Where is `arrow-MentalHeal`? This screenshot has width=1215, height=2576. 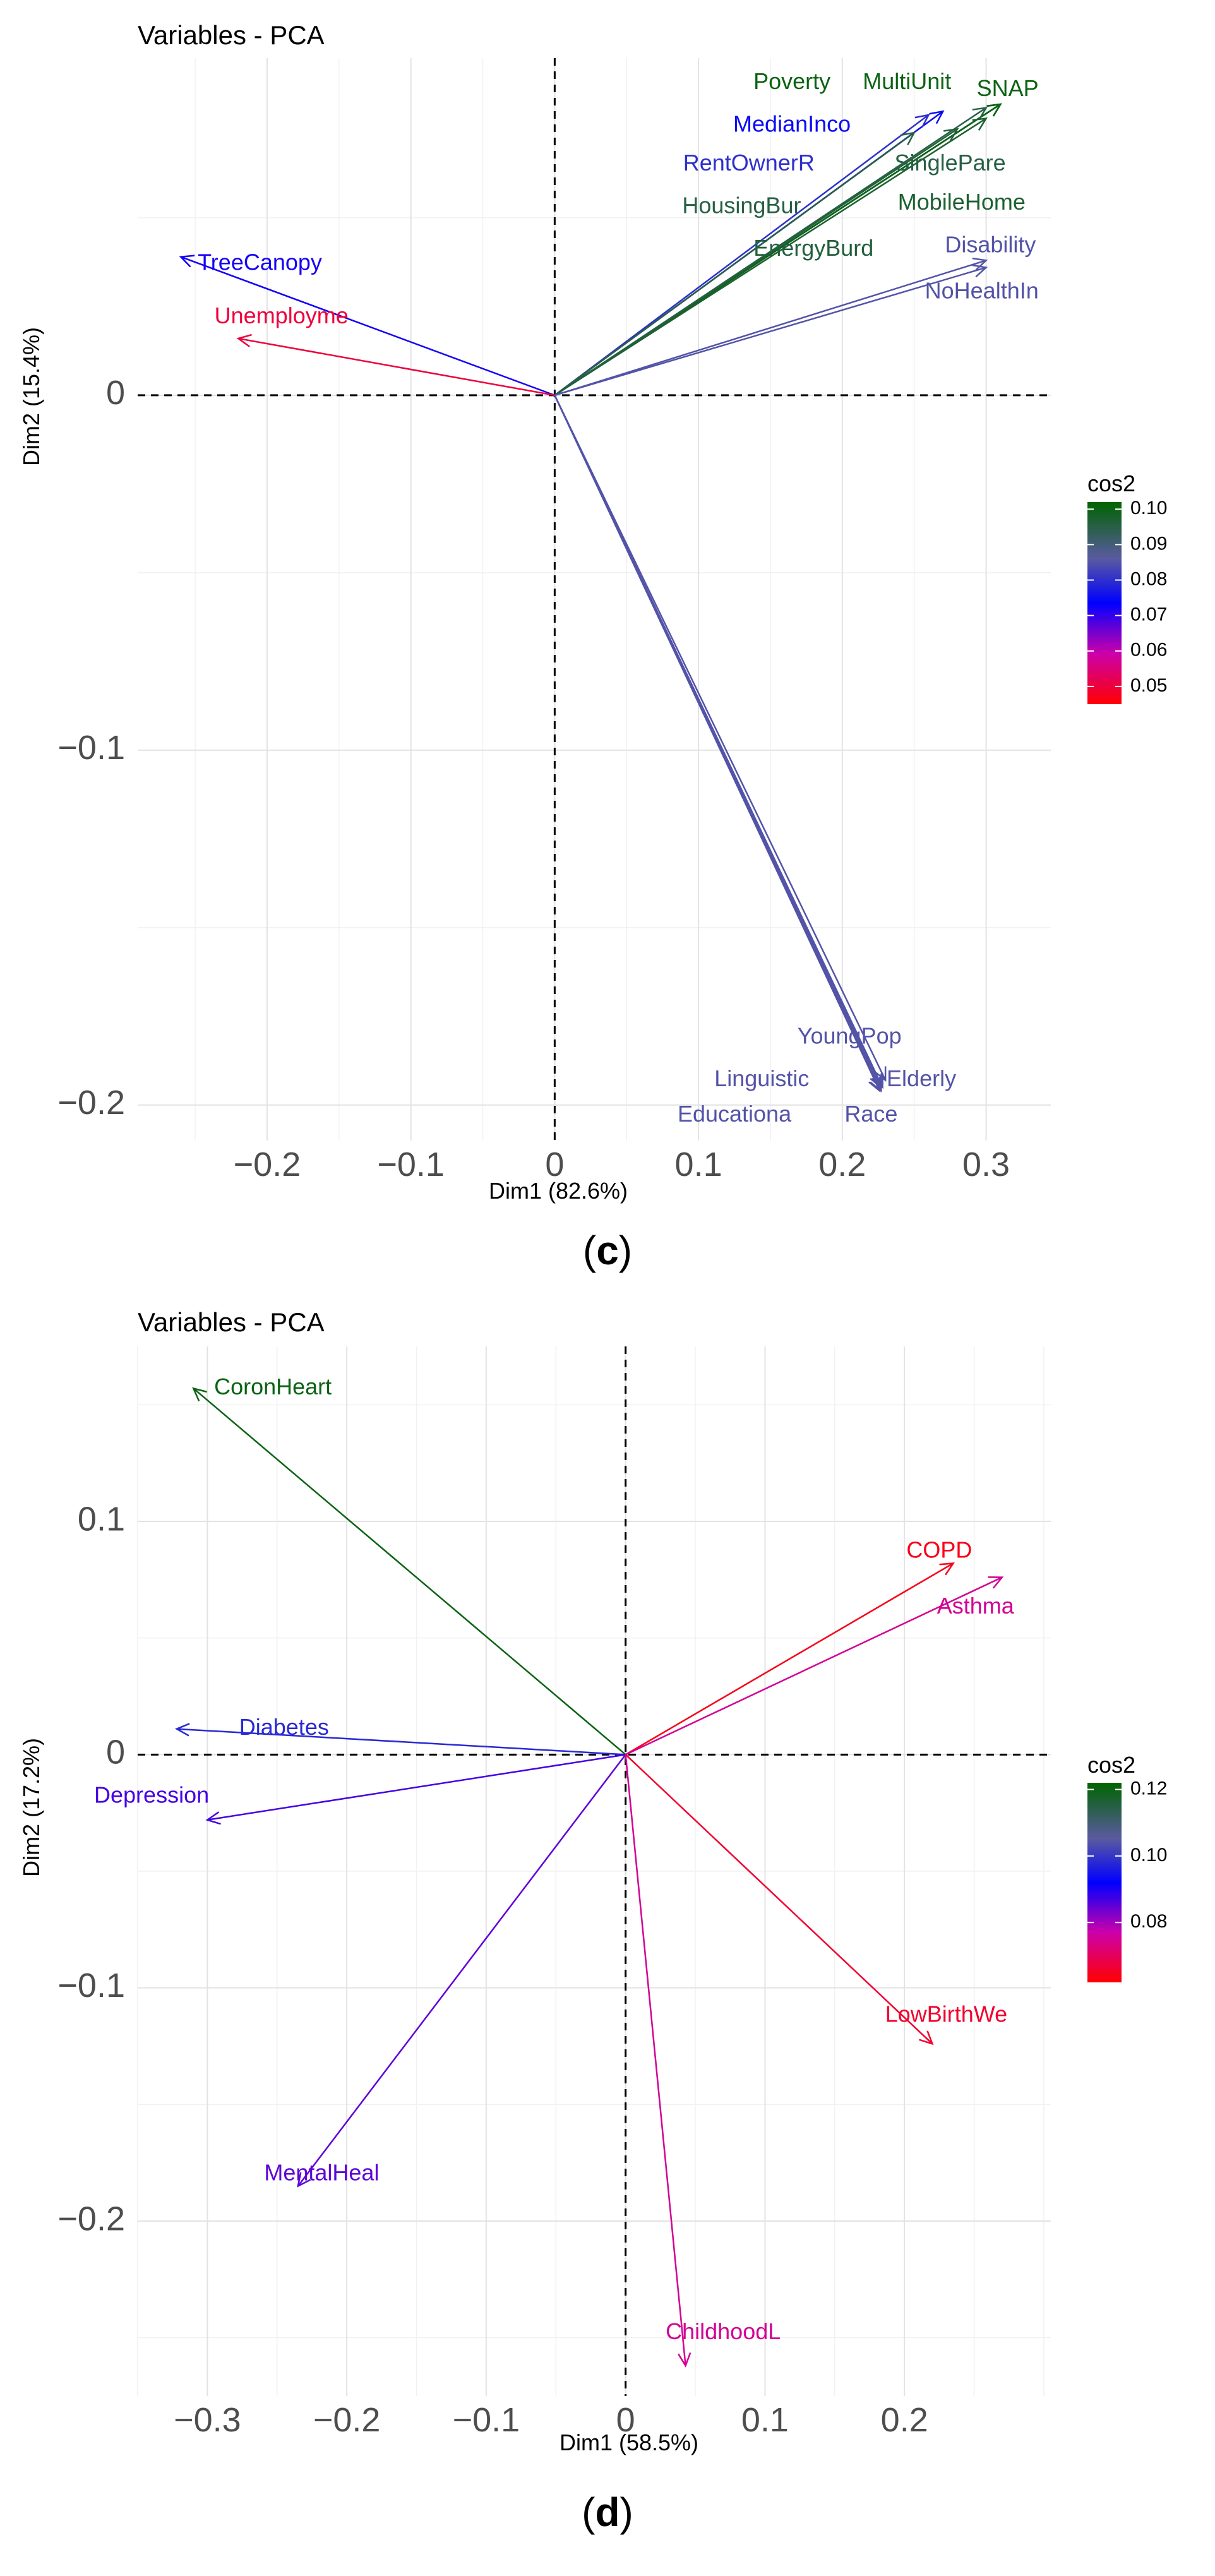
arrow-MentalHeal is located at coordinates (461, 1971).